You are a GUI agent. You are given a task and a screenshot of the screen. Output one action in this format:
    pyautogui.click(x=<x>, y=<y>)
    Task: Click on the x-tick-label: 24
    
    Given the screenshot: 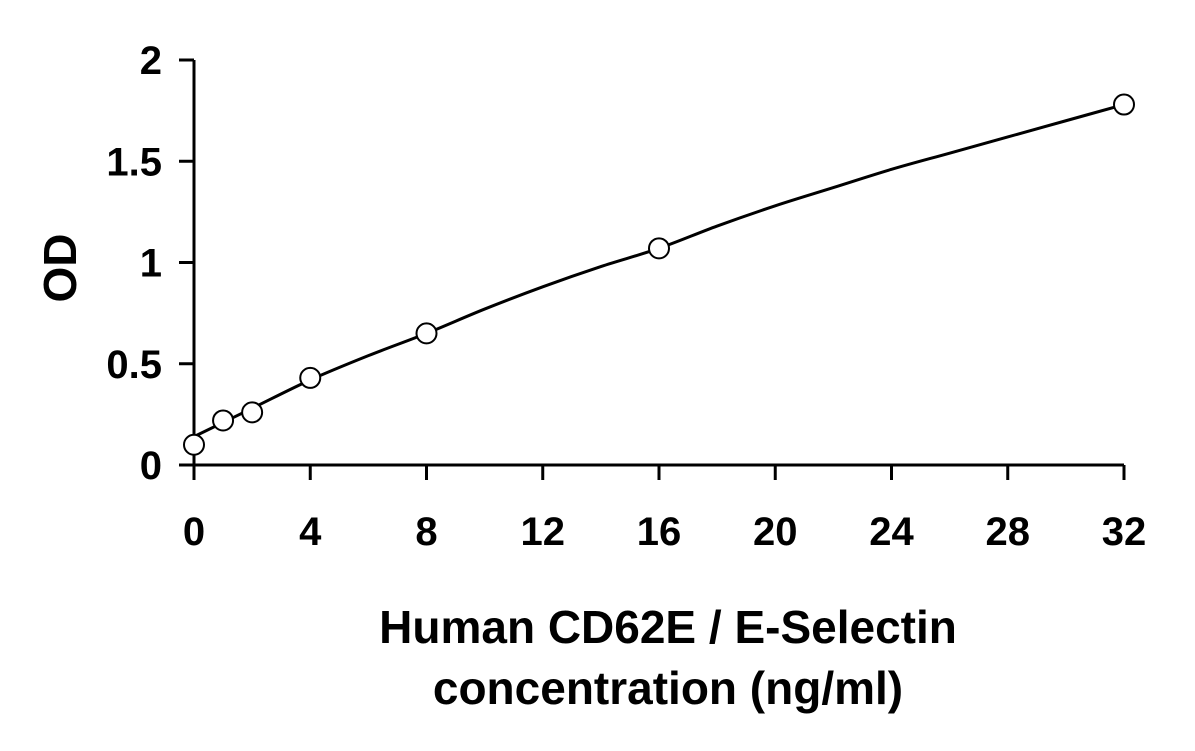 What is the action you would take?
    pyautogui.click(x=891, y=532)
    